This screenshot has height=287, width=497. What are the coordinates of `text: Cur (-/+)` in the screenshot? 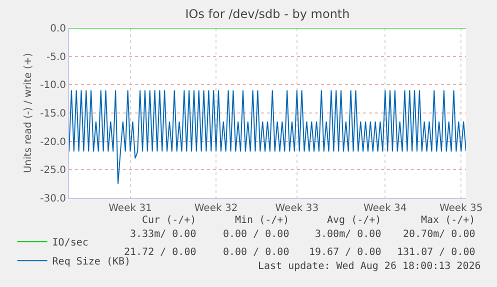 It's located at (169, 220).